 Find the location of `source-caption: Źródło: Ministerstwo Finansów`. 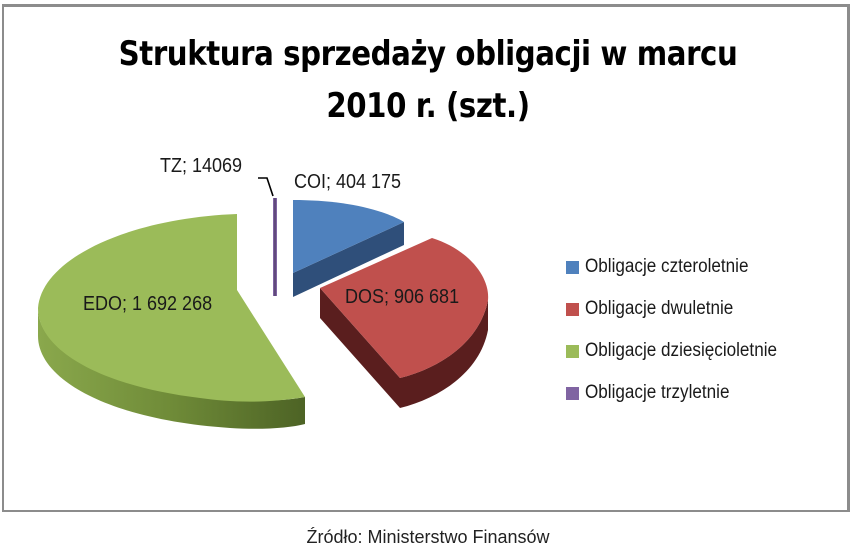

source-caption: Źródło: Ministerstwo Finansów is located at coordinates (428, 537).